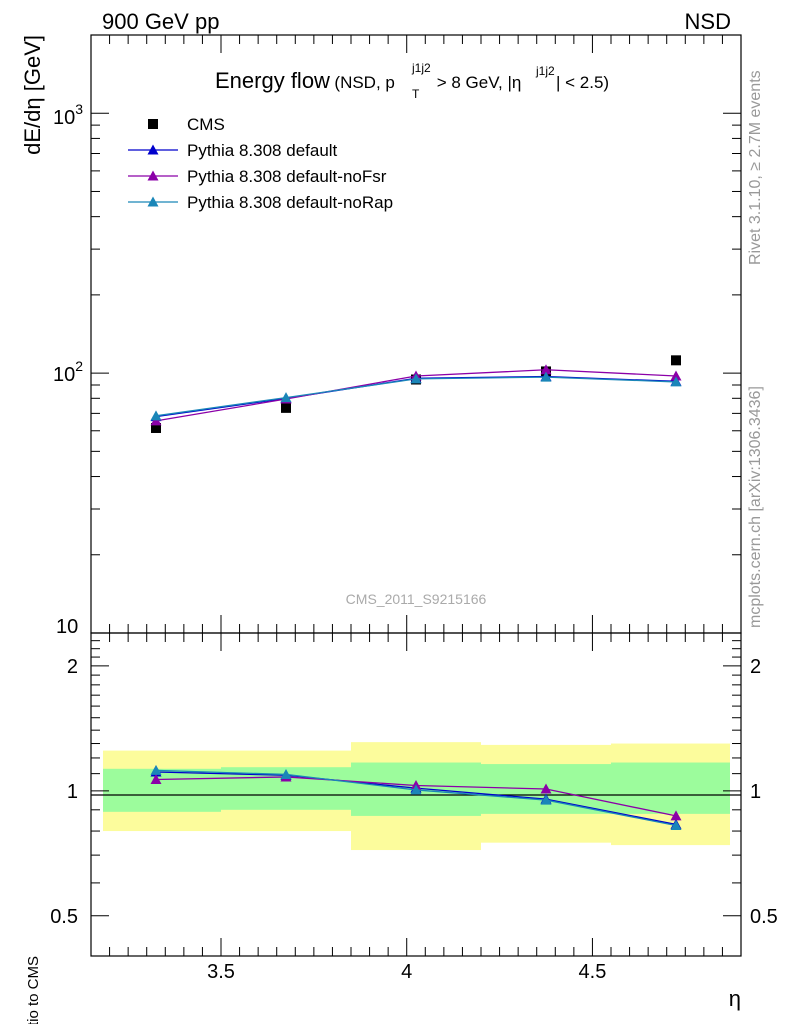 This screenshot has width=786, height=1029. I want to click on x-tick-labels: 3.5 4 4.5, so click(406, 972).